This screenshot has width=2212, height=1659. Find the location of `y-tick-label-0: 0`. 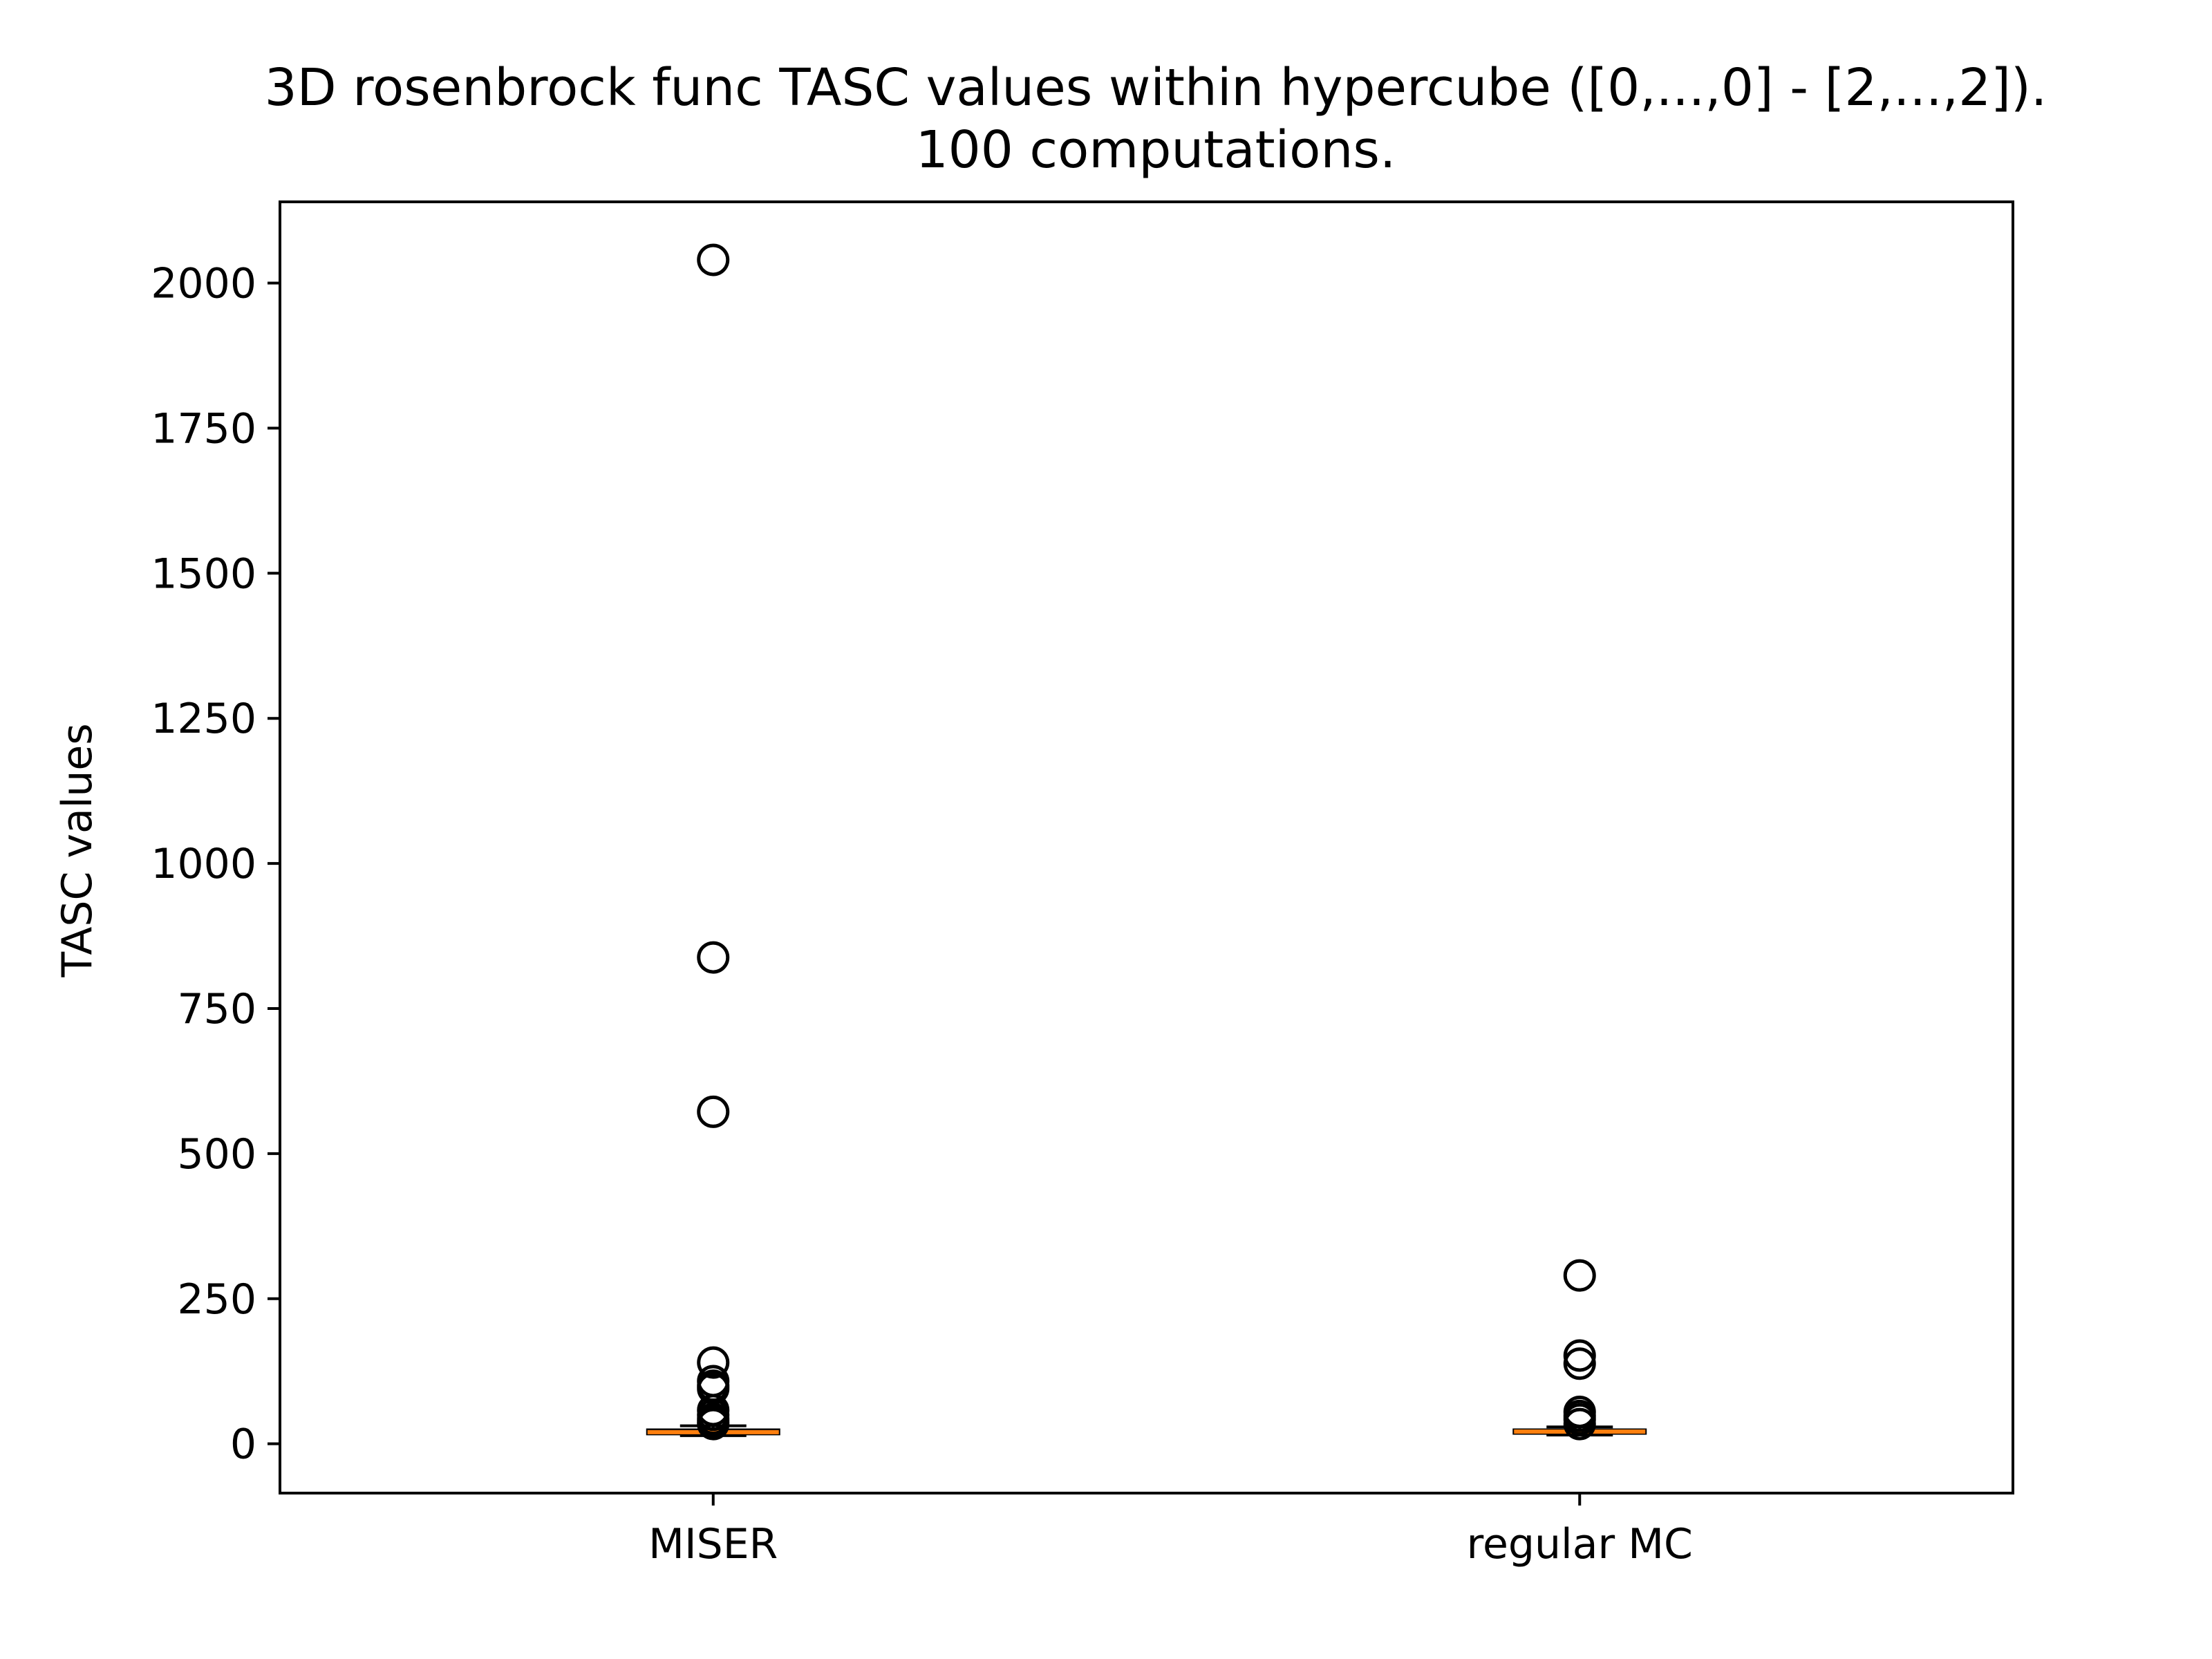

y-tick-label-0: 0 is located at coordinates (243, 1445).